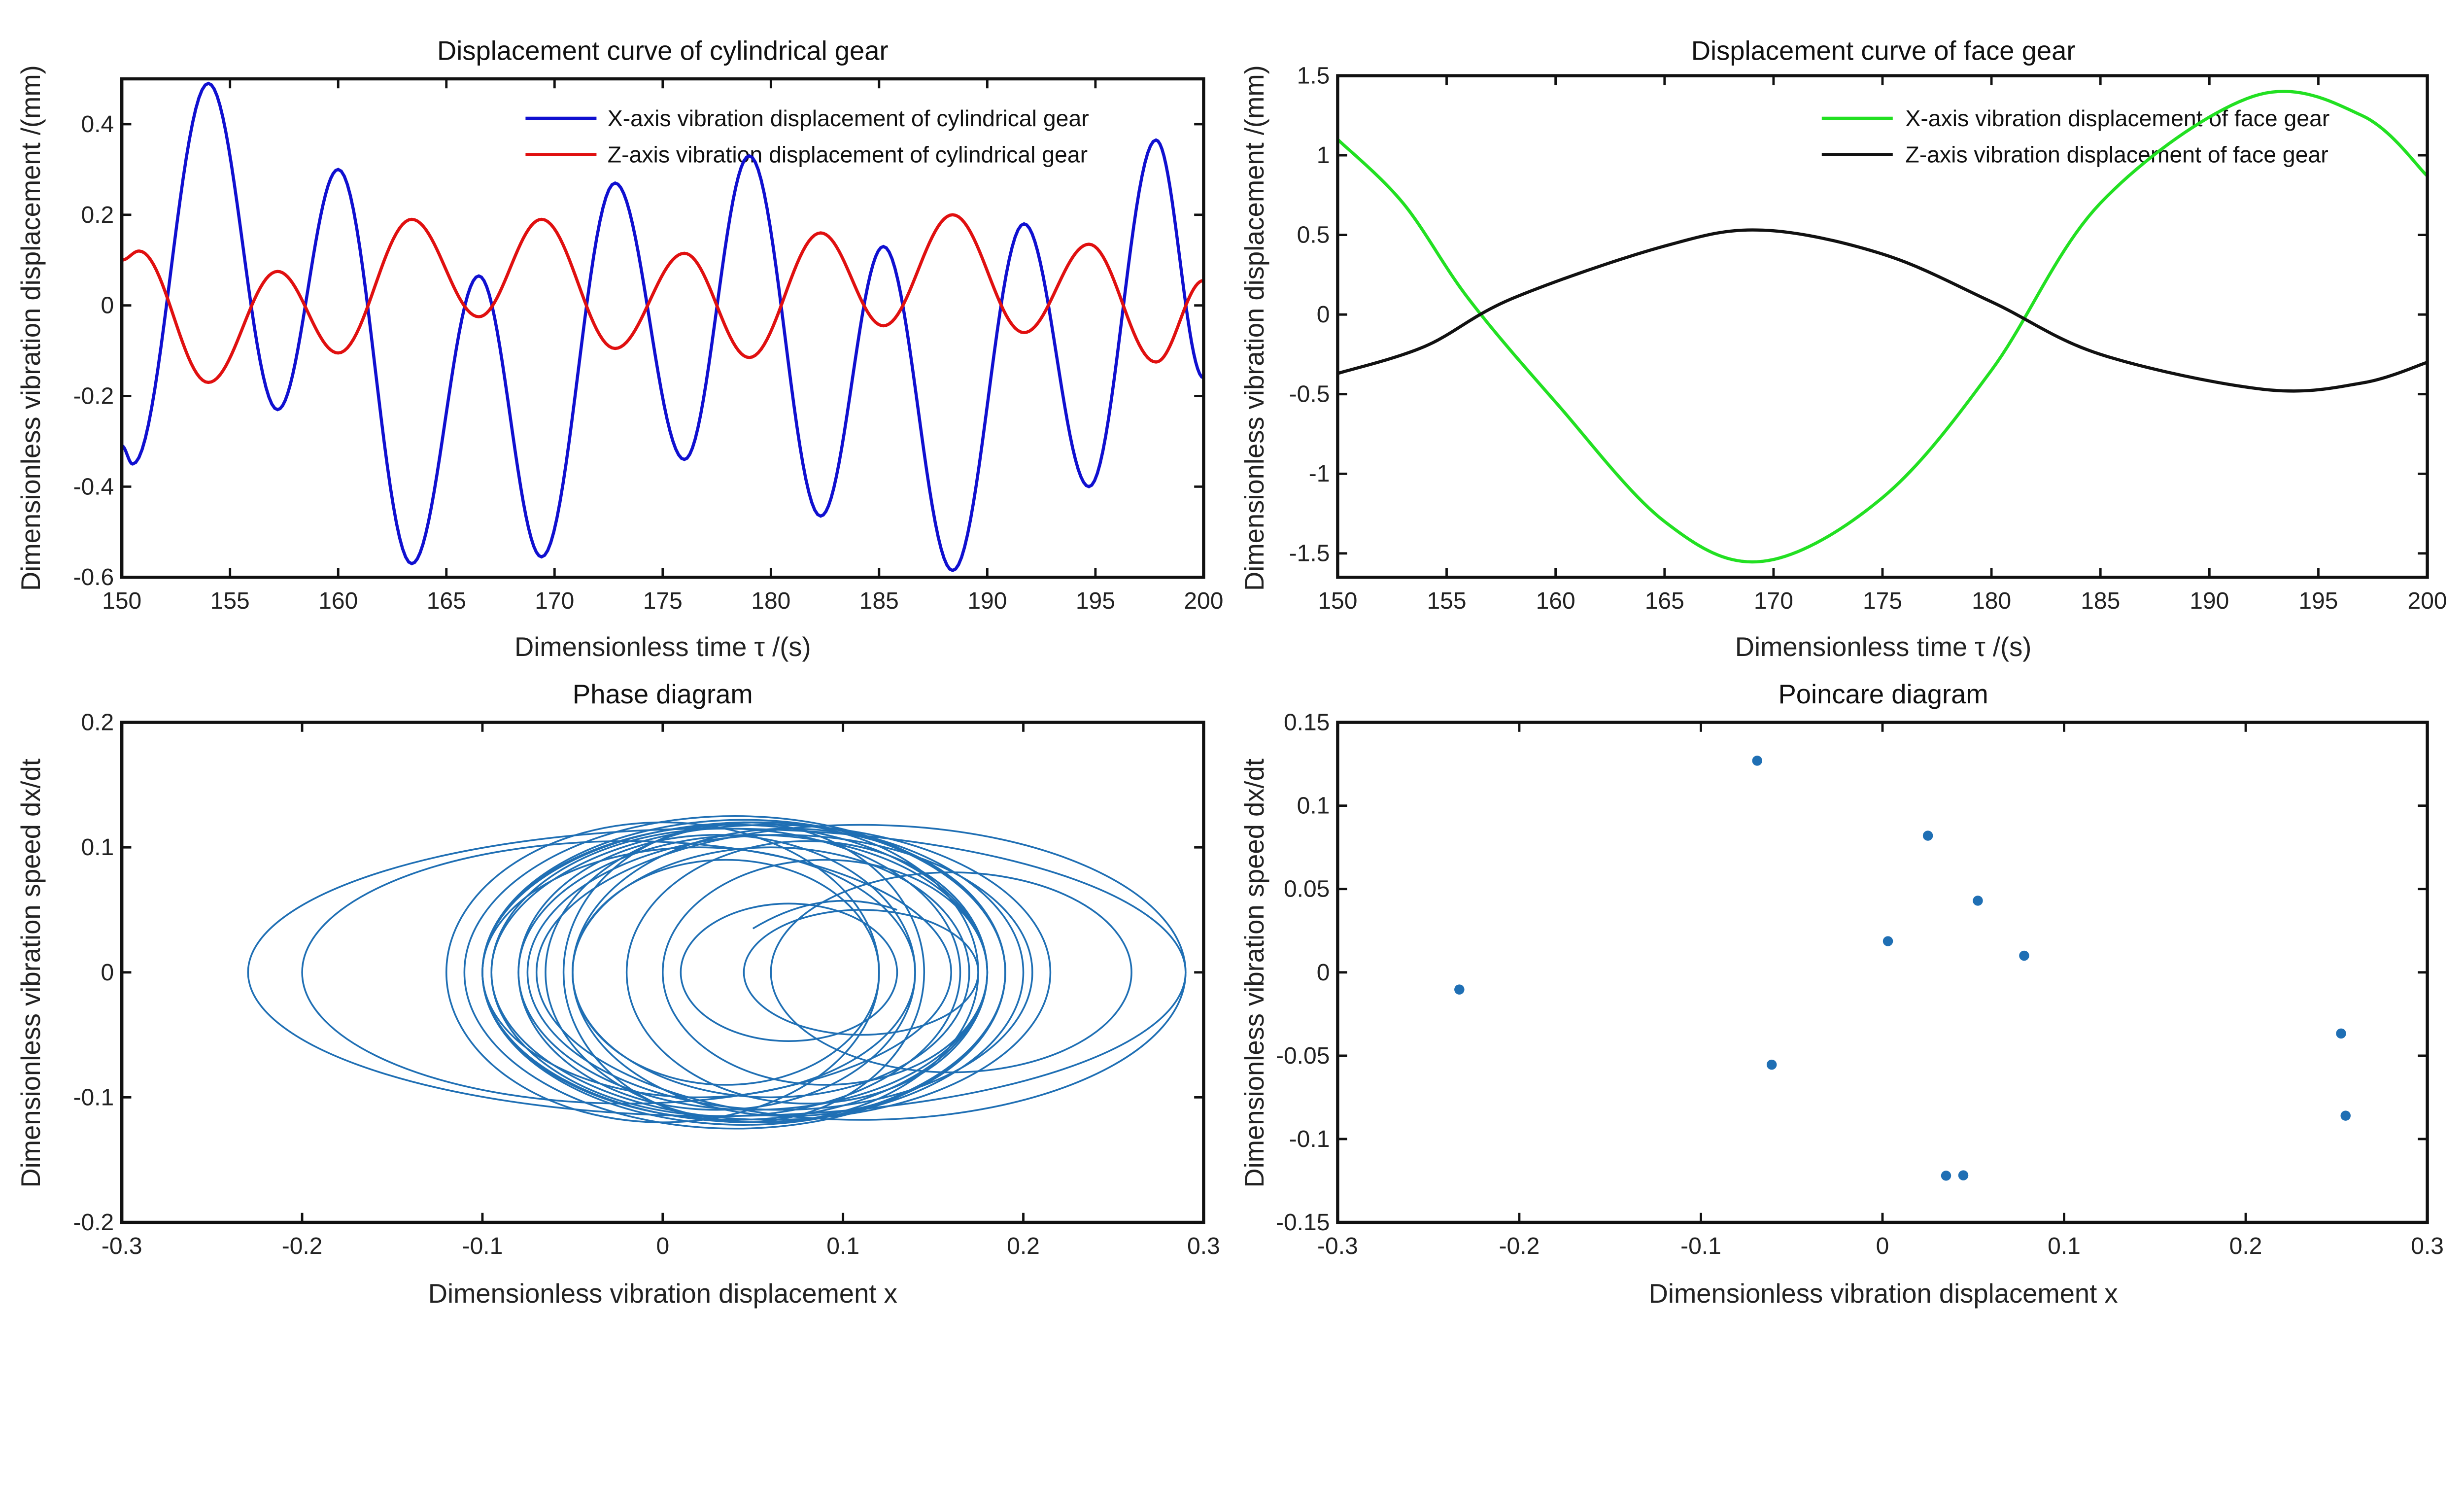 The height and width of the screenshot is (1488, 2464). What do you see at coordinates (663, 694) in the screenshot?
I see `chart-title: Phase diagram` at bounding box center [663, 694].